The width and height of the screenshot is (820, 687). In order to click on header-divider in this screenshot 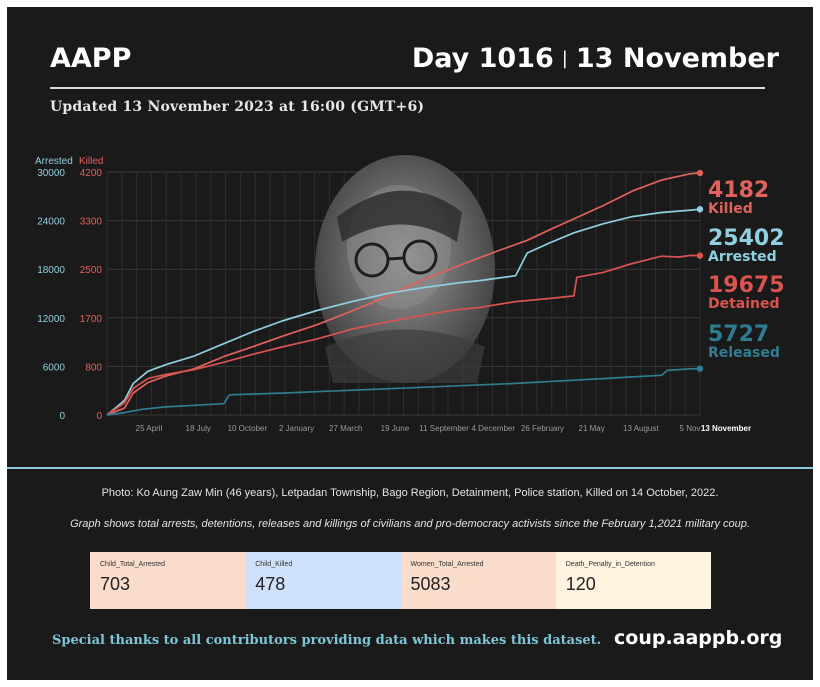, I will do `click(407, 88)`.